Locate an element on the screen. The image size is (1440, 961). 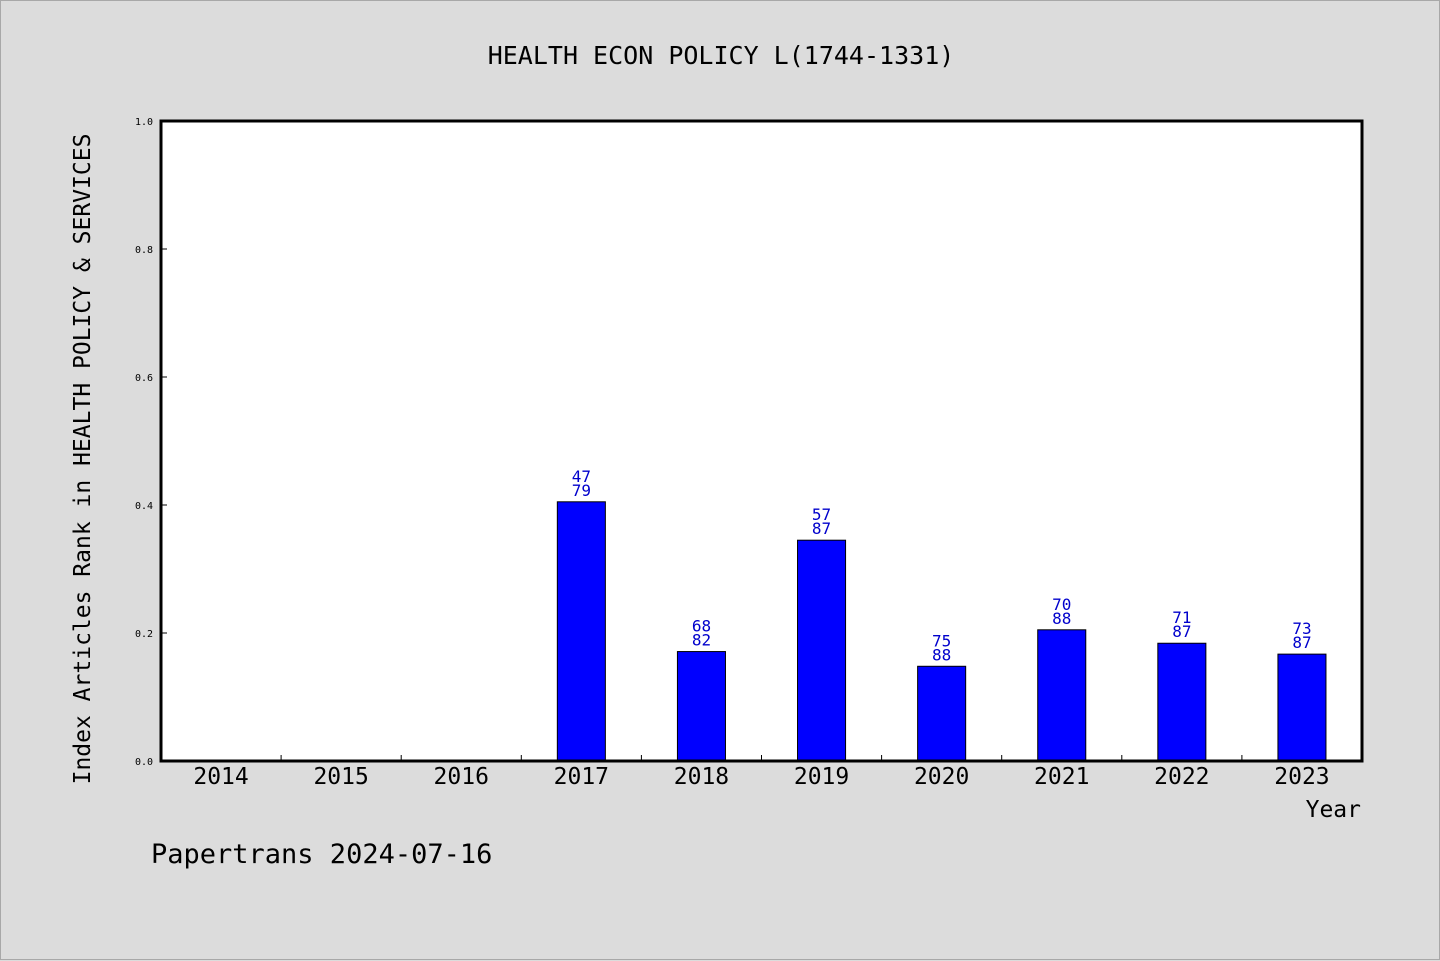
x-tick-label: 2019 is located at coordinates (821, 777).